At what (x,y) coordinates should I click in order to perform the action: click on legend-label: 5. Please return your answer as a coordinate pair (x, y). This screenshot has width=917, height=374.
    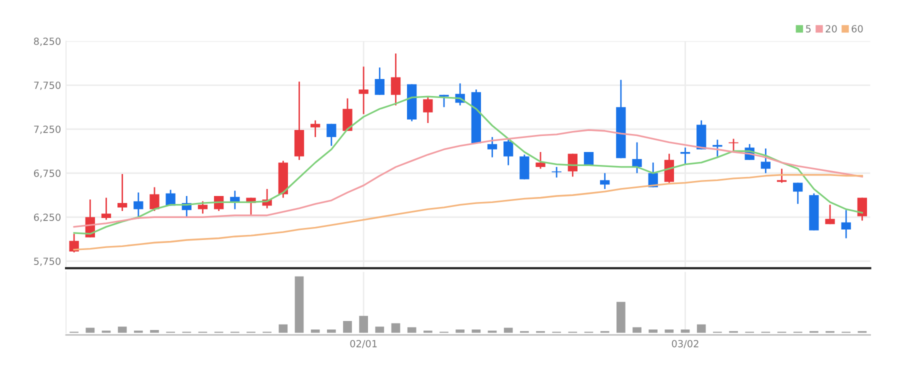
    Looking at the image, I should click on (808, 28).